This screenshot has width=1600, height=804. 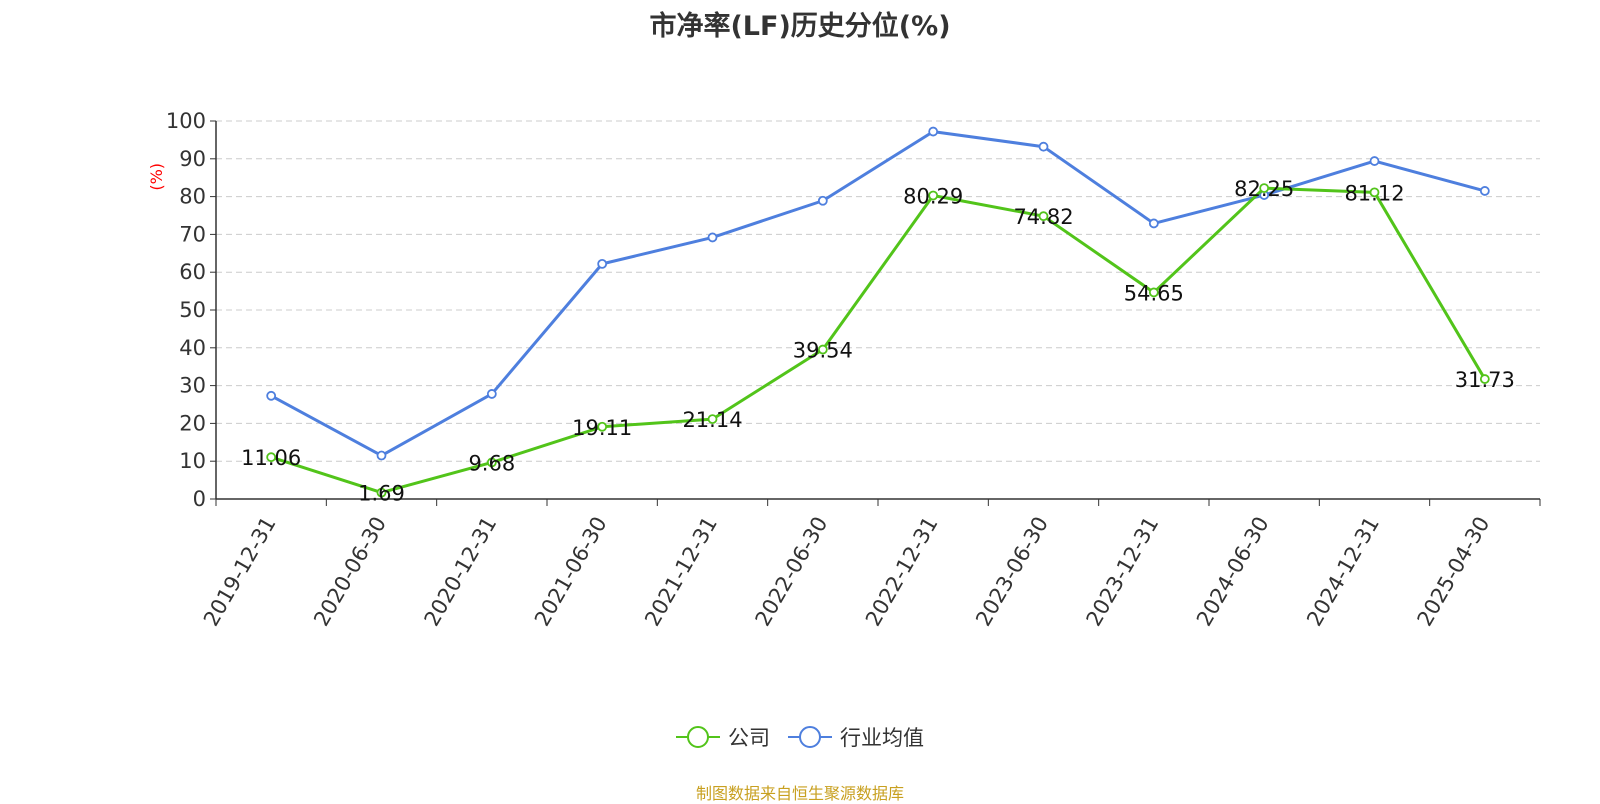 I want to click on x-tick-label: 2022-06-30, so click(x=792, y=572).